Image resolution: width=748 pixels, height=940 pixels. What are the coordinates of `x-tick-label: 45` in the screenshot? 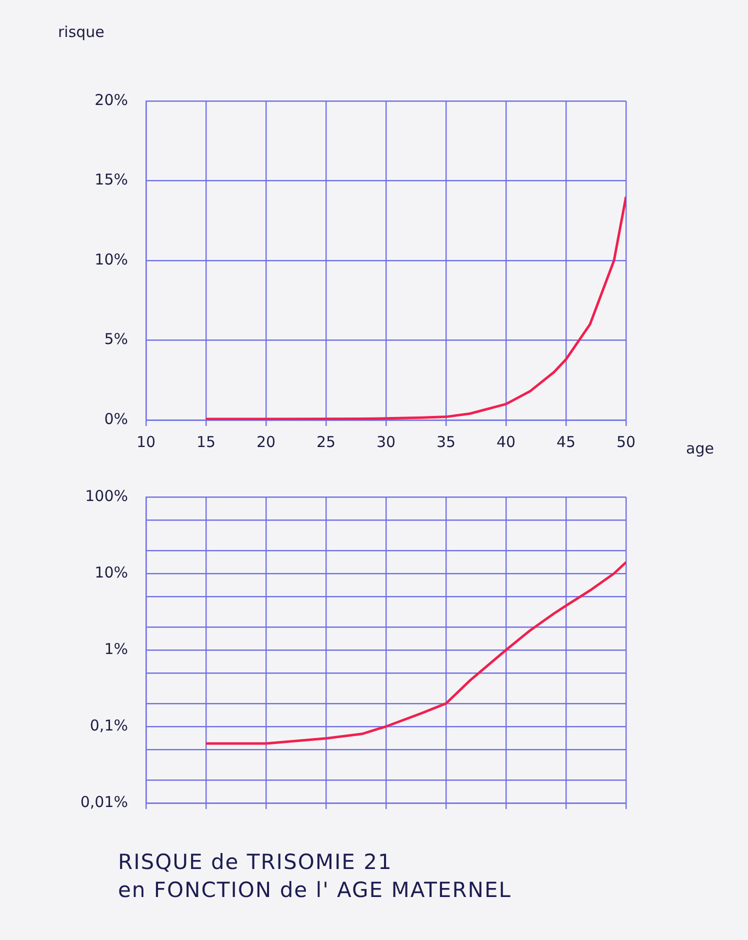 It's located at (566, 441).